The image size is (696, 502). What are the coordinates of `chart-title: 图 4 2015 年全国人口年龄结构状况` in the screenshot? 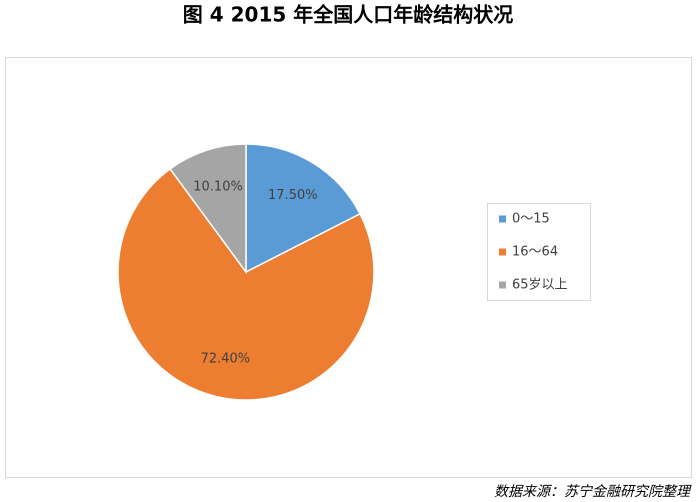 It's located at (348, 15).